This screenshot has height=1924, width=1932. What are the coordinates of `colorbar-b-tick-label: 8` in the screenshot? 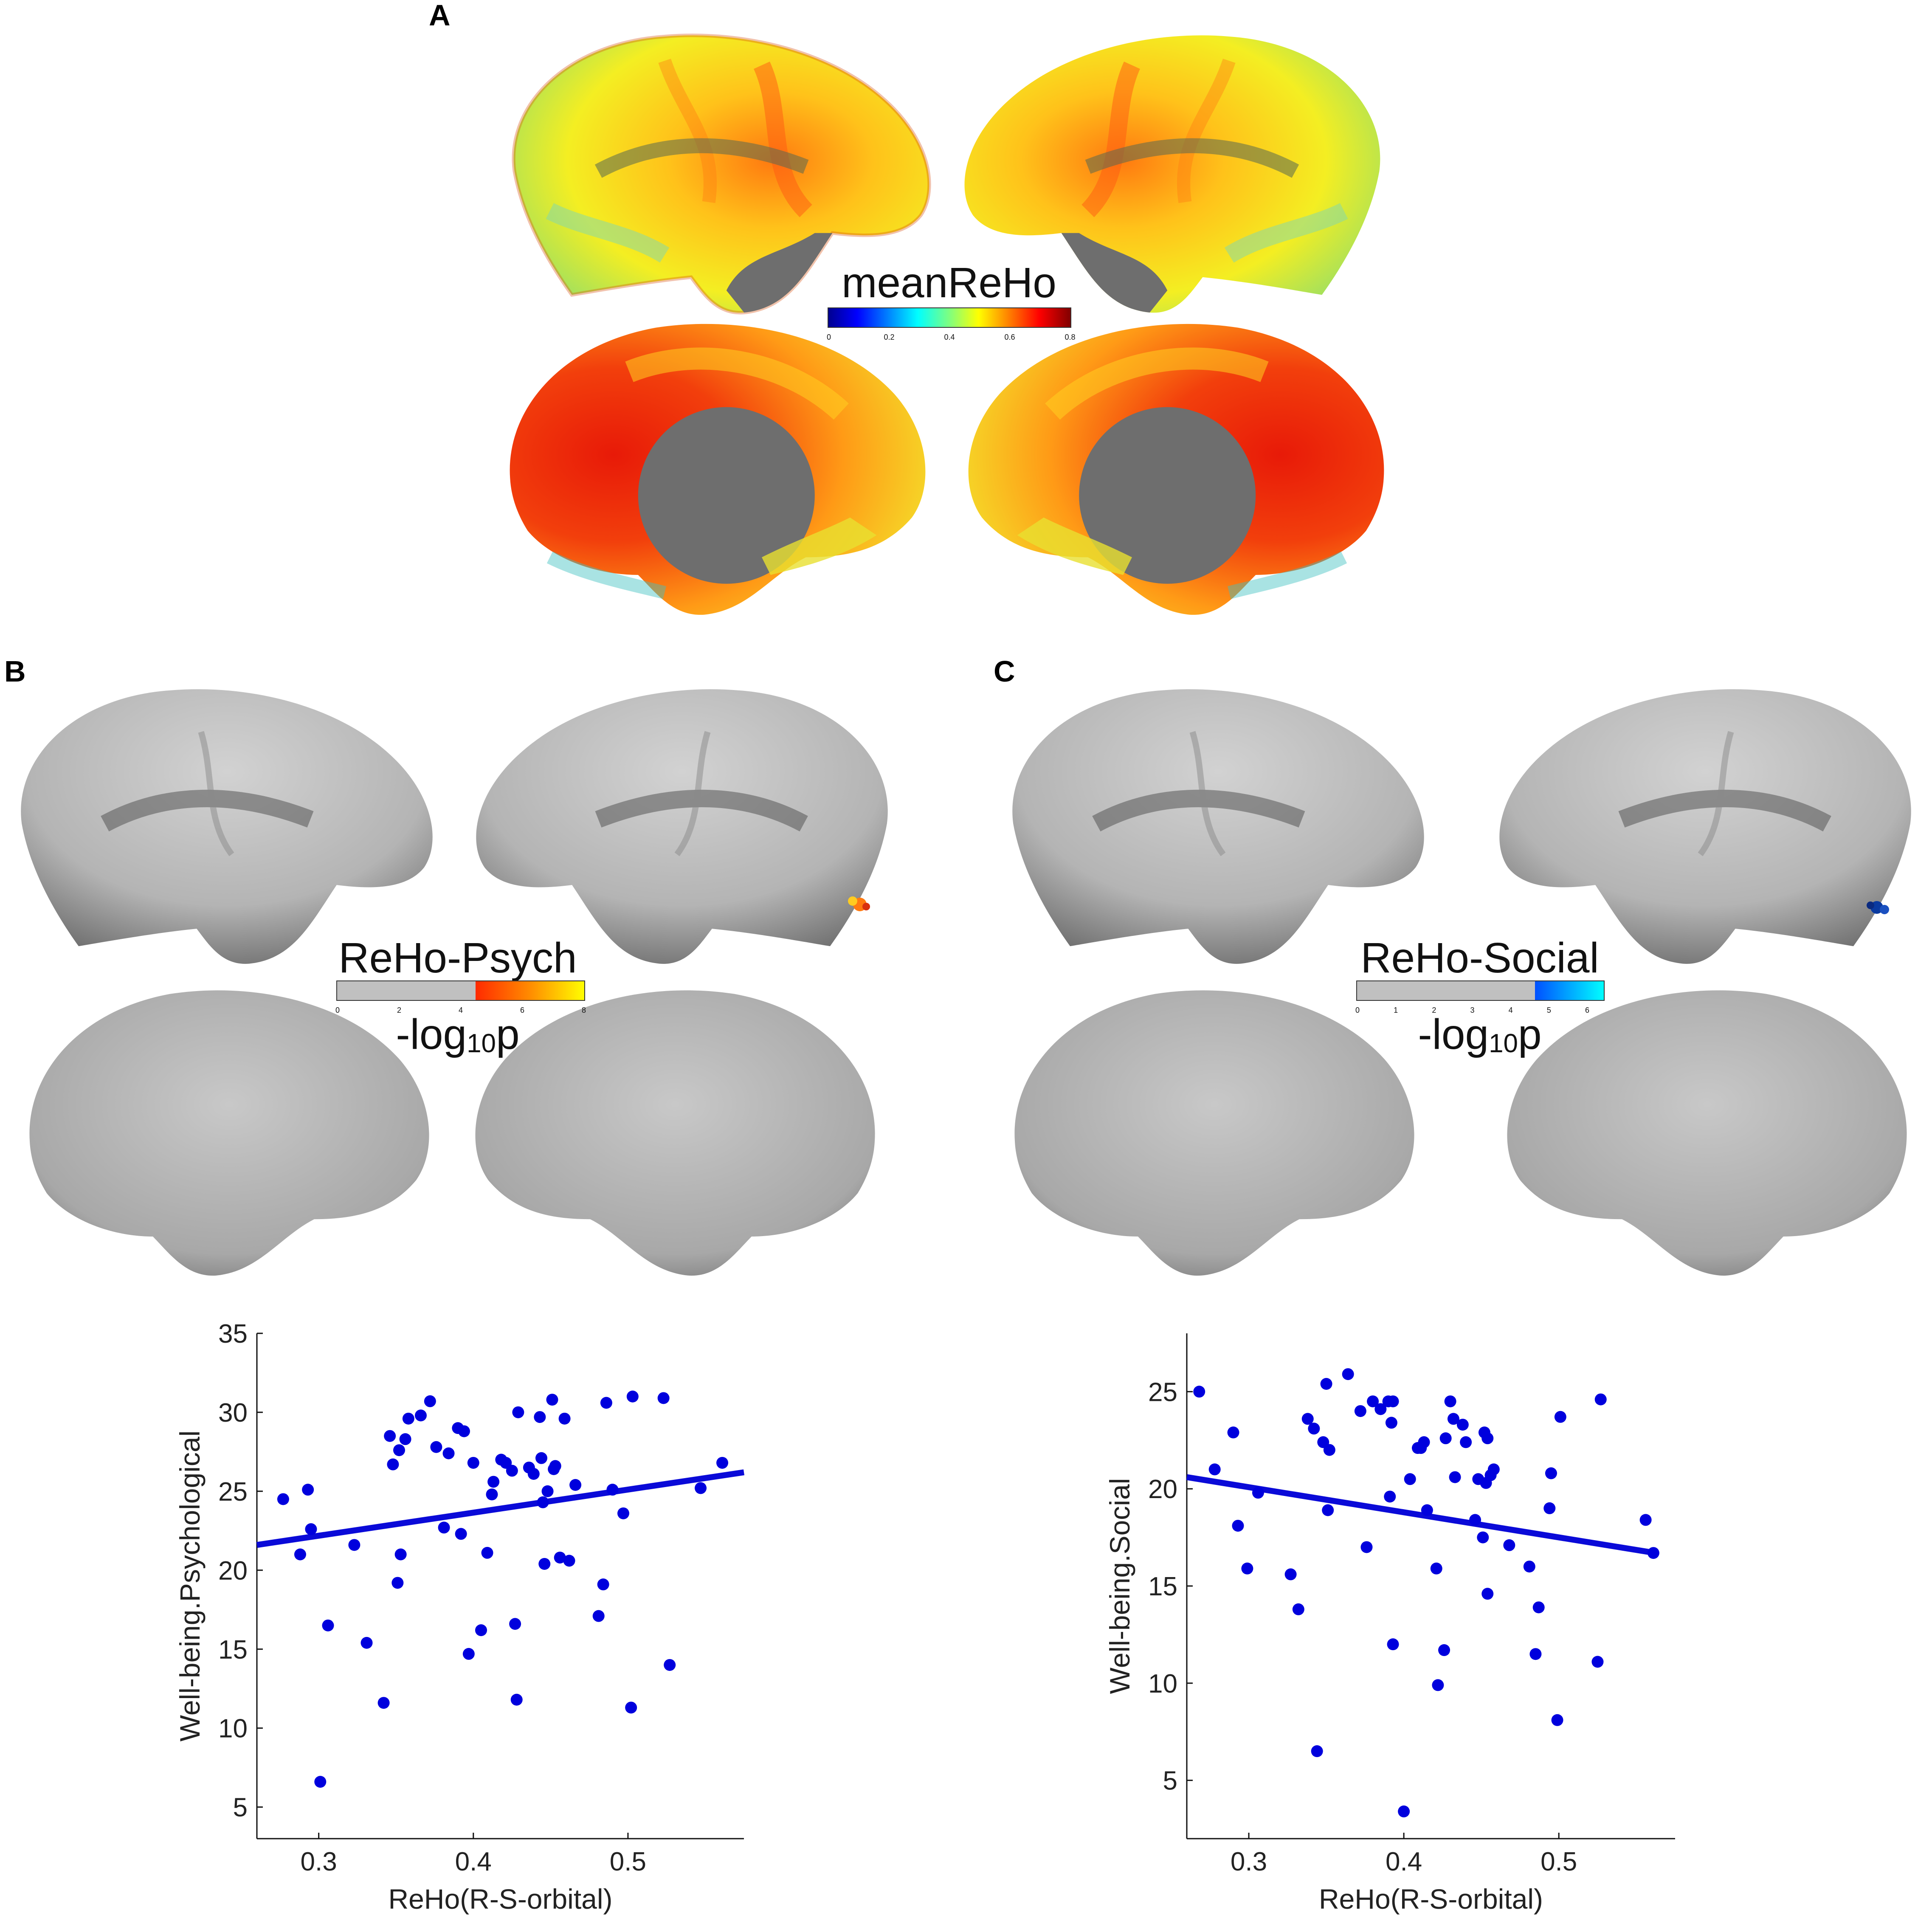 It's located at (584, 1010).